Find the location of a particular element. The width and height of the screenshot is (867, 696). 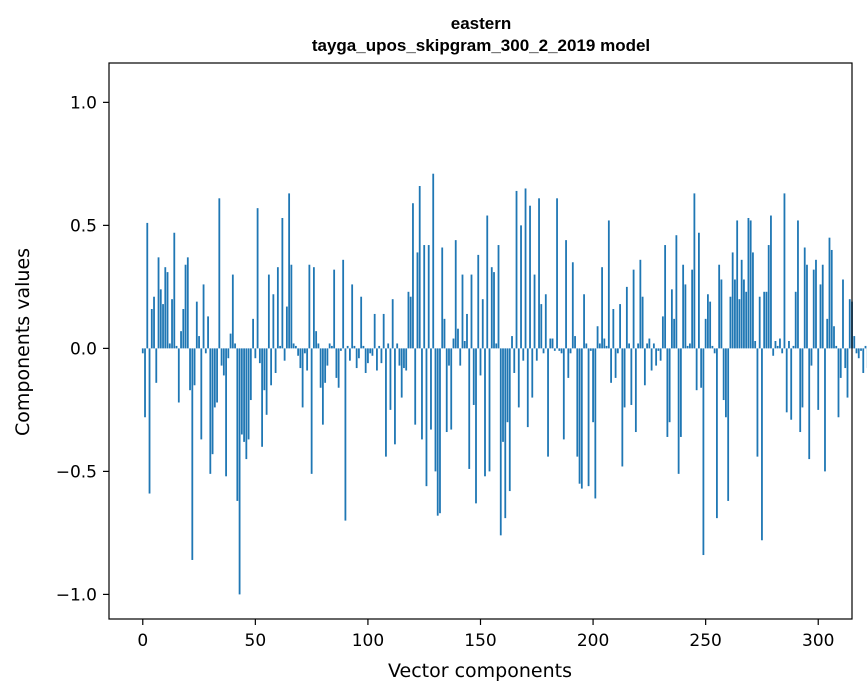

y-tick-label-3: −0.5 is located at coordinates (76, 472).